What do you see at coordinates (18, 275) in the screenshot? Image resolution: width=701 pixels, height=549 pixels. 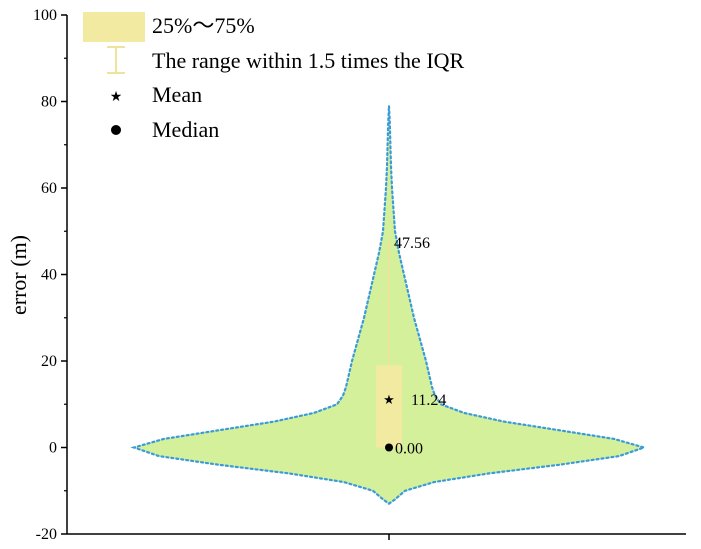 I see `y-axis-label: error (m)` at bounding box center [18, 275].